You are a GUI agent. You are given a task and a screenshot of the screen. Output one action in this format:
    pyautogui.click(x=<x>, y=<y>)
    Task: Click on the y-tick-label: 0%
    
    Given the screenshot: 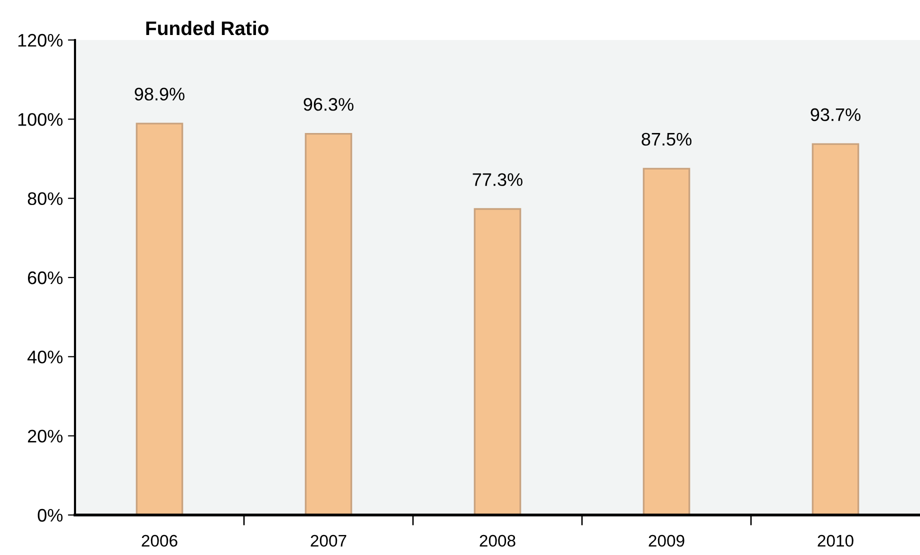 What is the action you would take?
    pyautogui.click(x=50, y=515)
    